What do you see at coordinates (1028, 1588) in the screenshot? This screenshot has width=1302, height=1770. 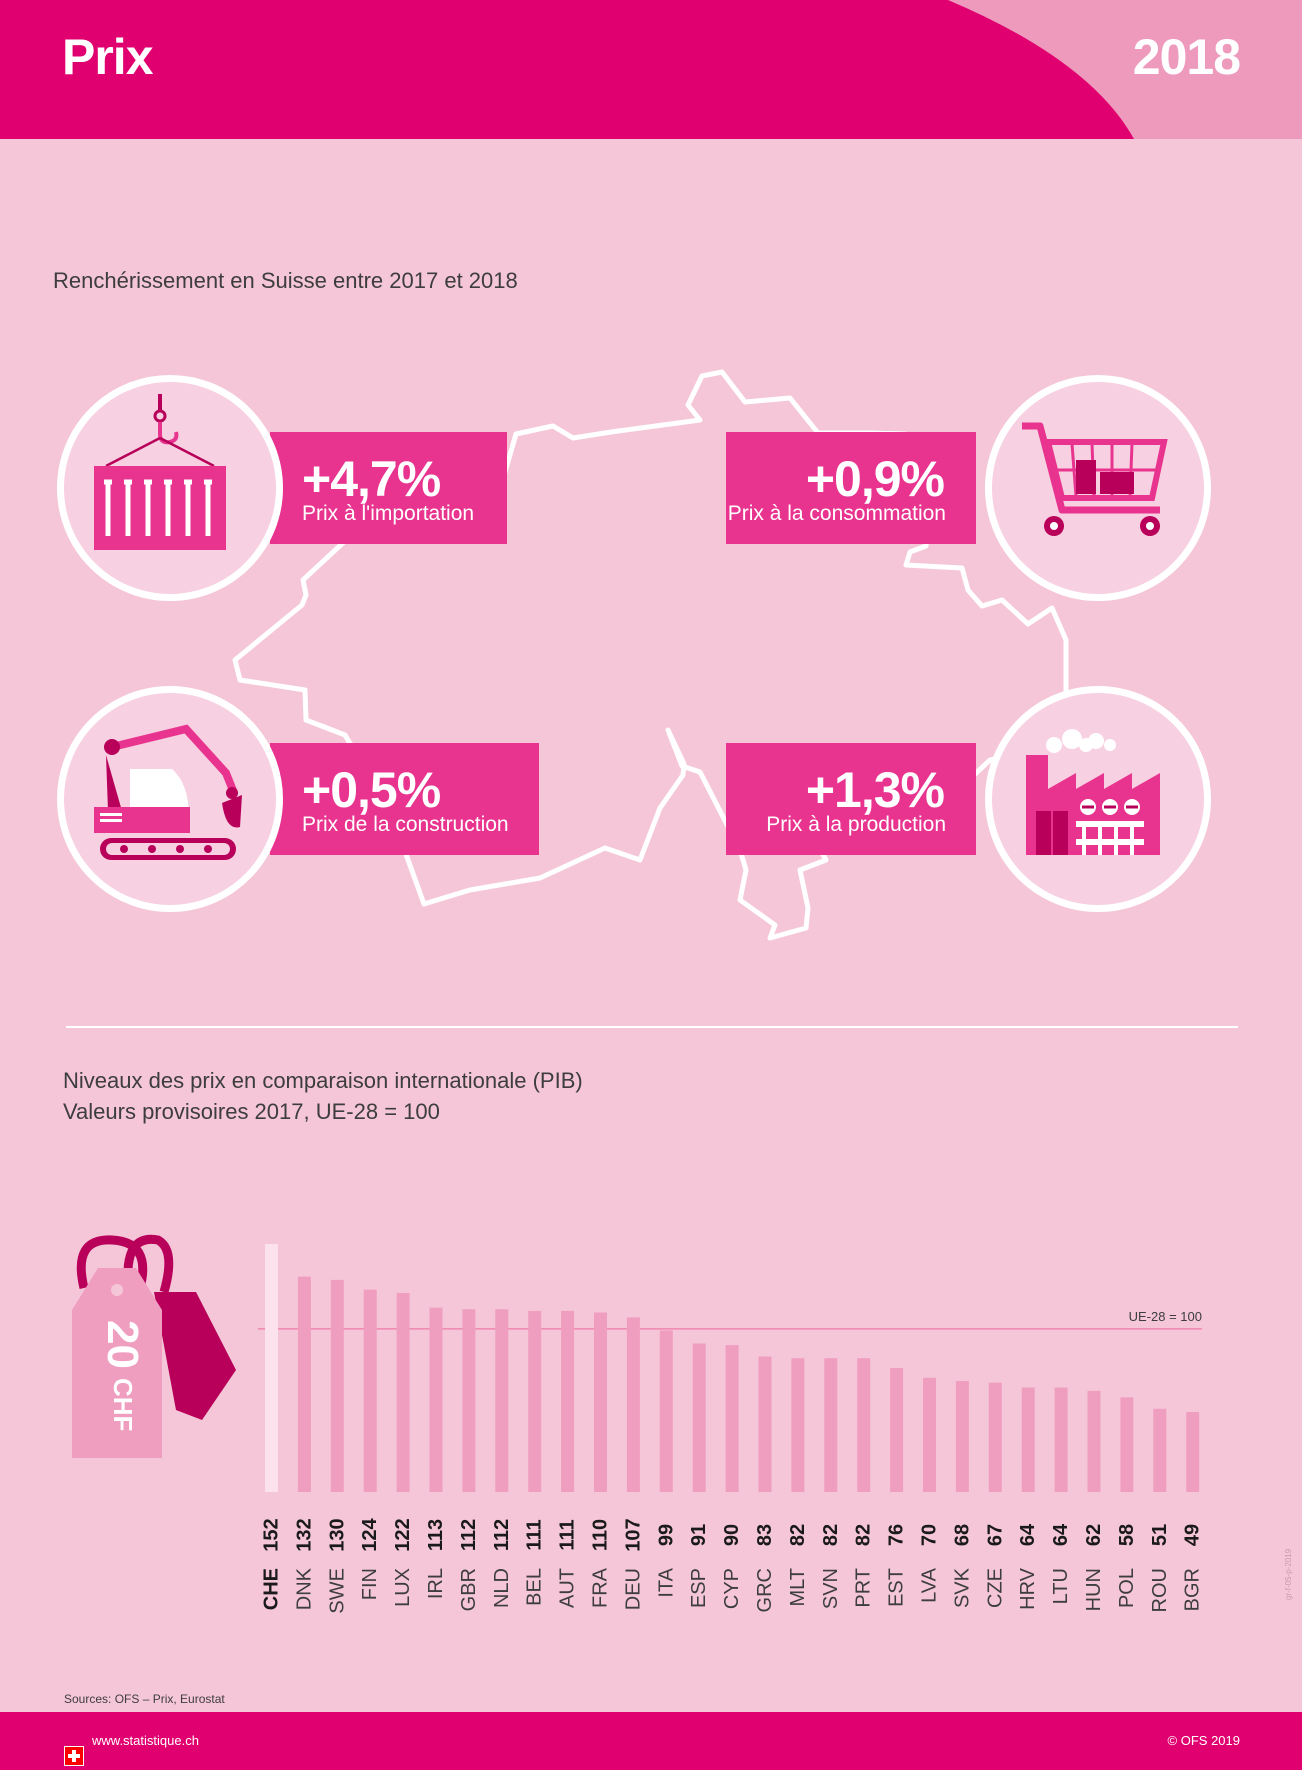 I see `category-label-hrv: HRV` at bounding box center [1028, 1588].